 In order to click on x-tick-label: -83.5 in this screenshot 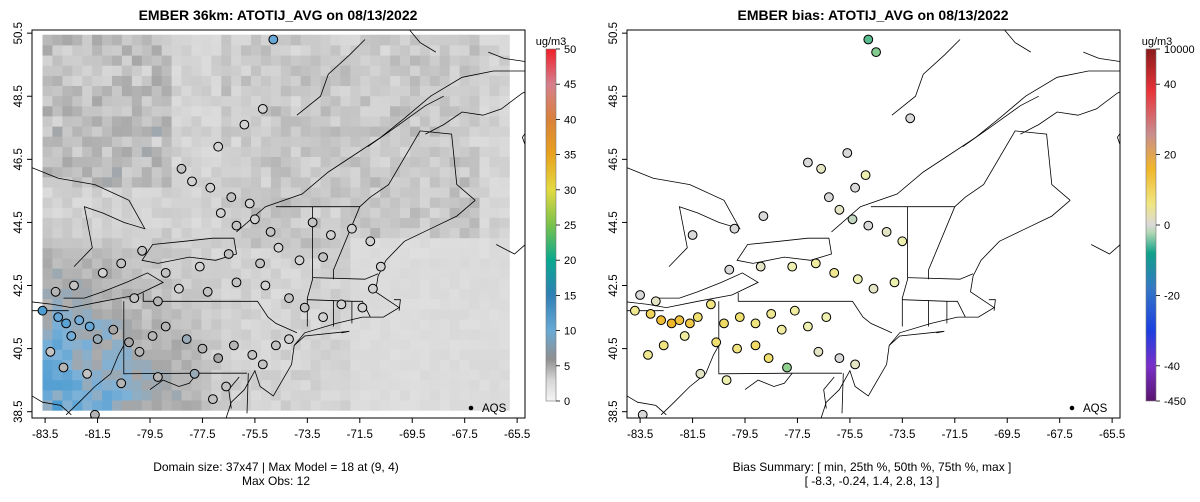, I will do `click(45, 435)`.